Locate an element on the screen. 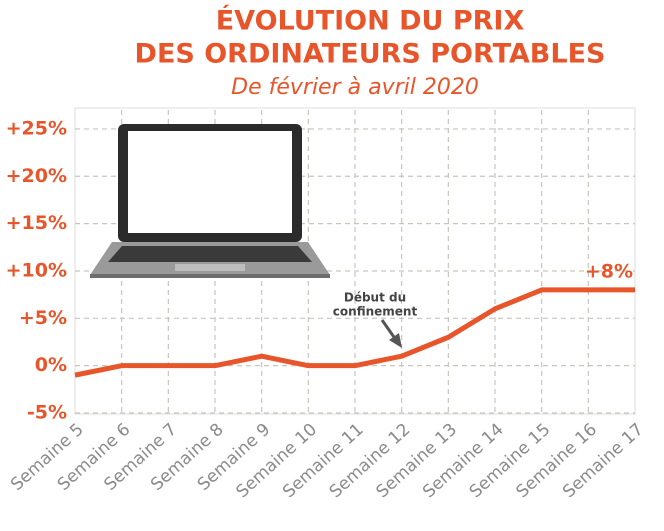  data-label: +8% is located at coordinates (609, 271).